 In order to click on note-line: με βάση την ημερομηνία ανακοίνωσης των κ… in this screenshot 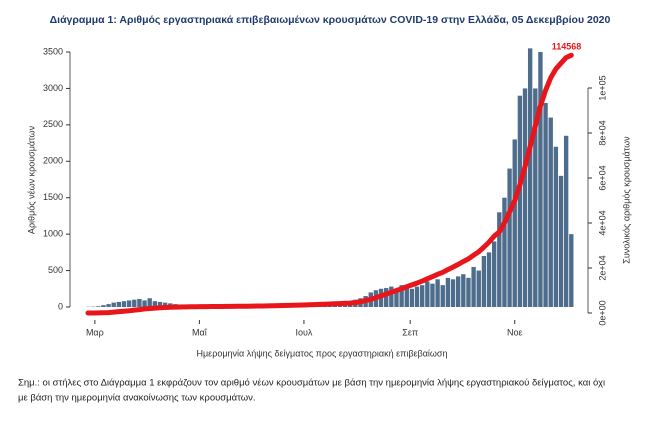, I will do `click(137, 398)`.